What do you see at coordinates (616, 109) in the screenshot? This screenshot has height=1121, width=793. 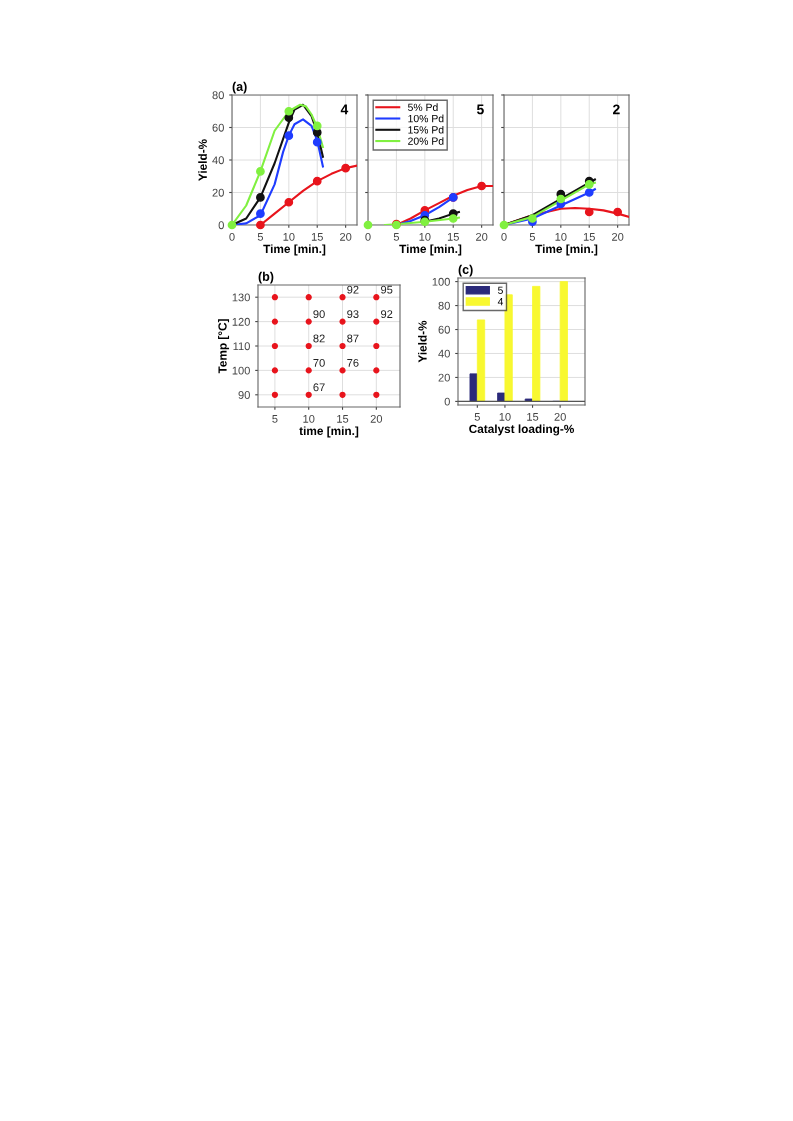 I see `annotation: 2` at bounding box center [616, 109].